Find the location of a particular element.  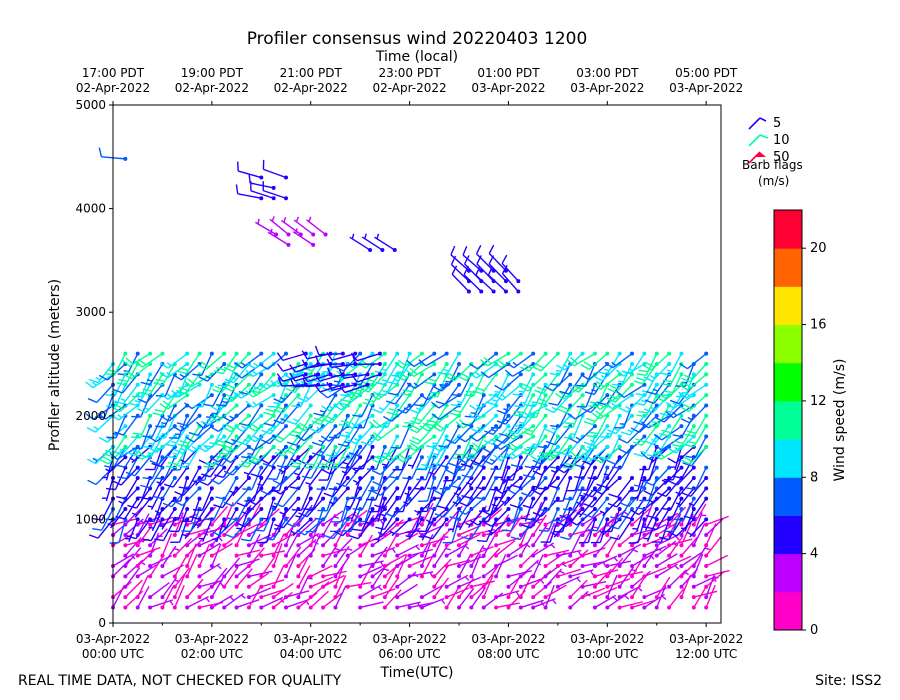

site-label: Site: ISS2 is located at coordinates (848, 681).